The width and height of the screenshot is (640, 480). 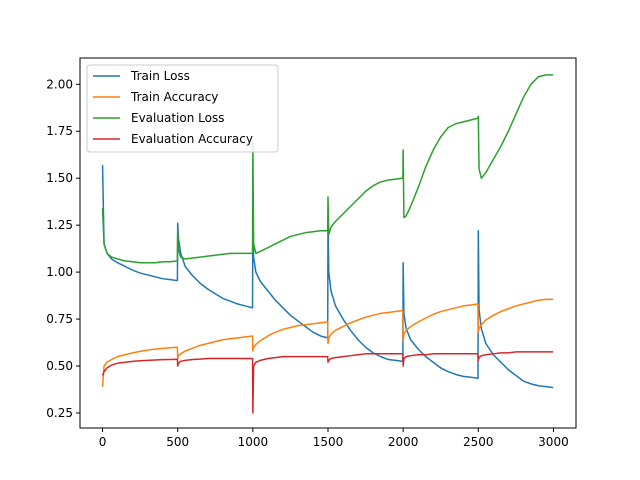 I want to click on legend-label-train-loss: Train Loss, so click(x=160, y=76).